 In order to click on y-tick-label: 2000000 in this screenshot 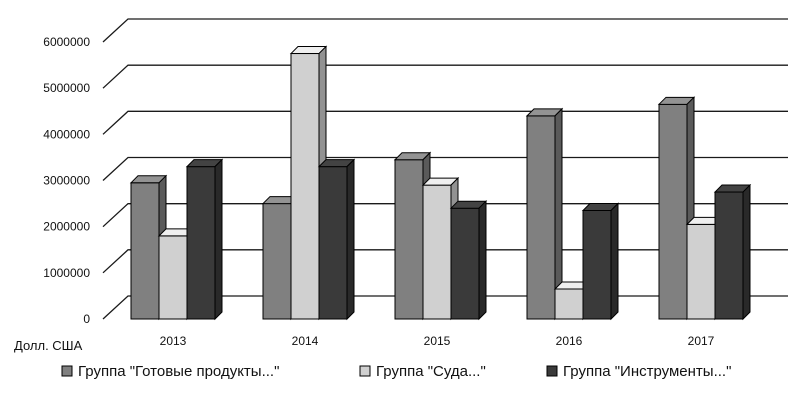, I will do `click(66, 227)`.